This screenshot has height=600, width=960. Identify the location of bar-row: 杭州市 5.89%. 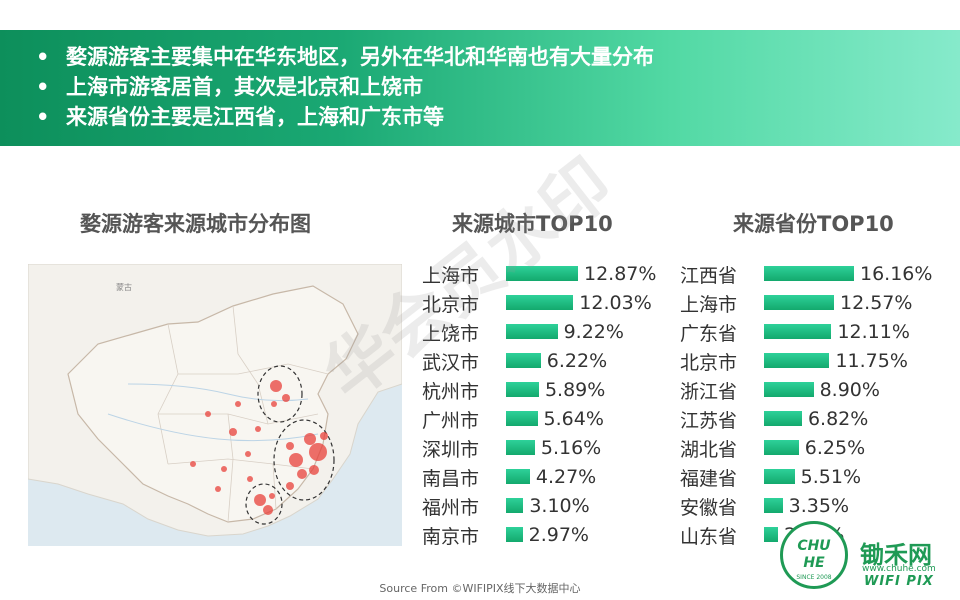
(552, 392).